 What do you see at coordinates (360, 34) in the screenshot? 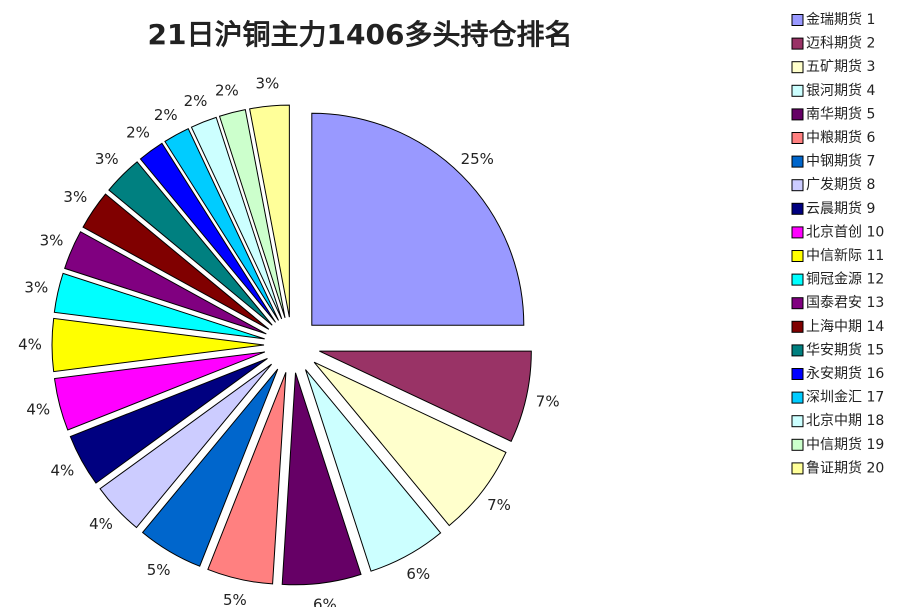
I see `chart-title: 21日沪铜主力1406多头持仓排名` at bounding box center [360, 34].